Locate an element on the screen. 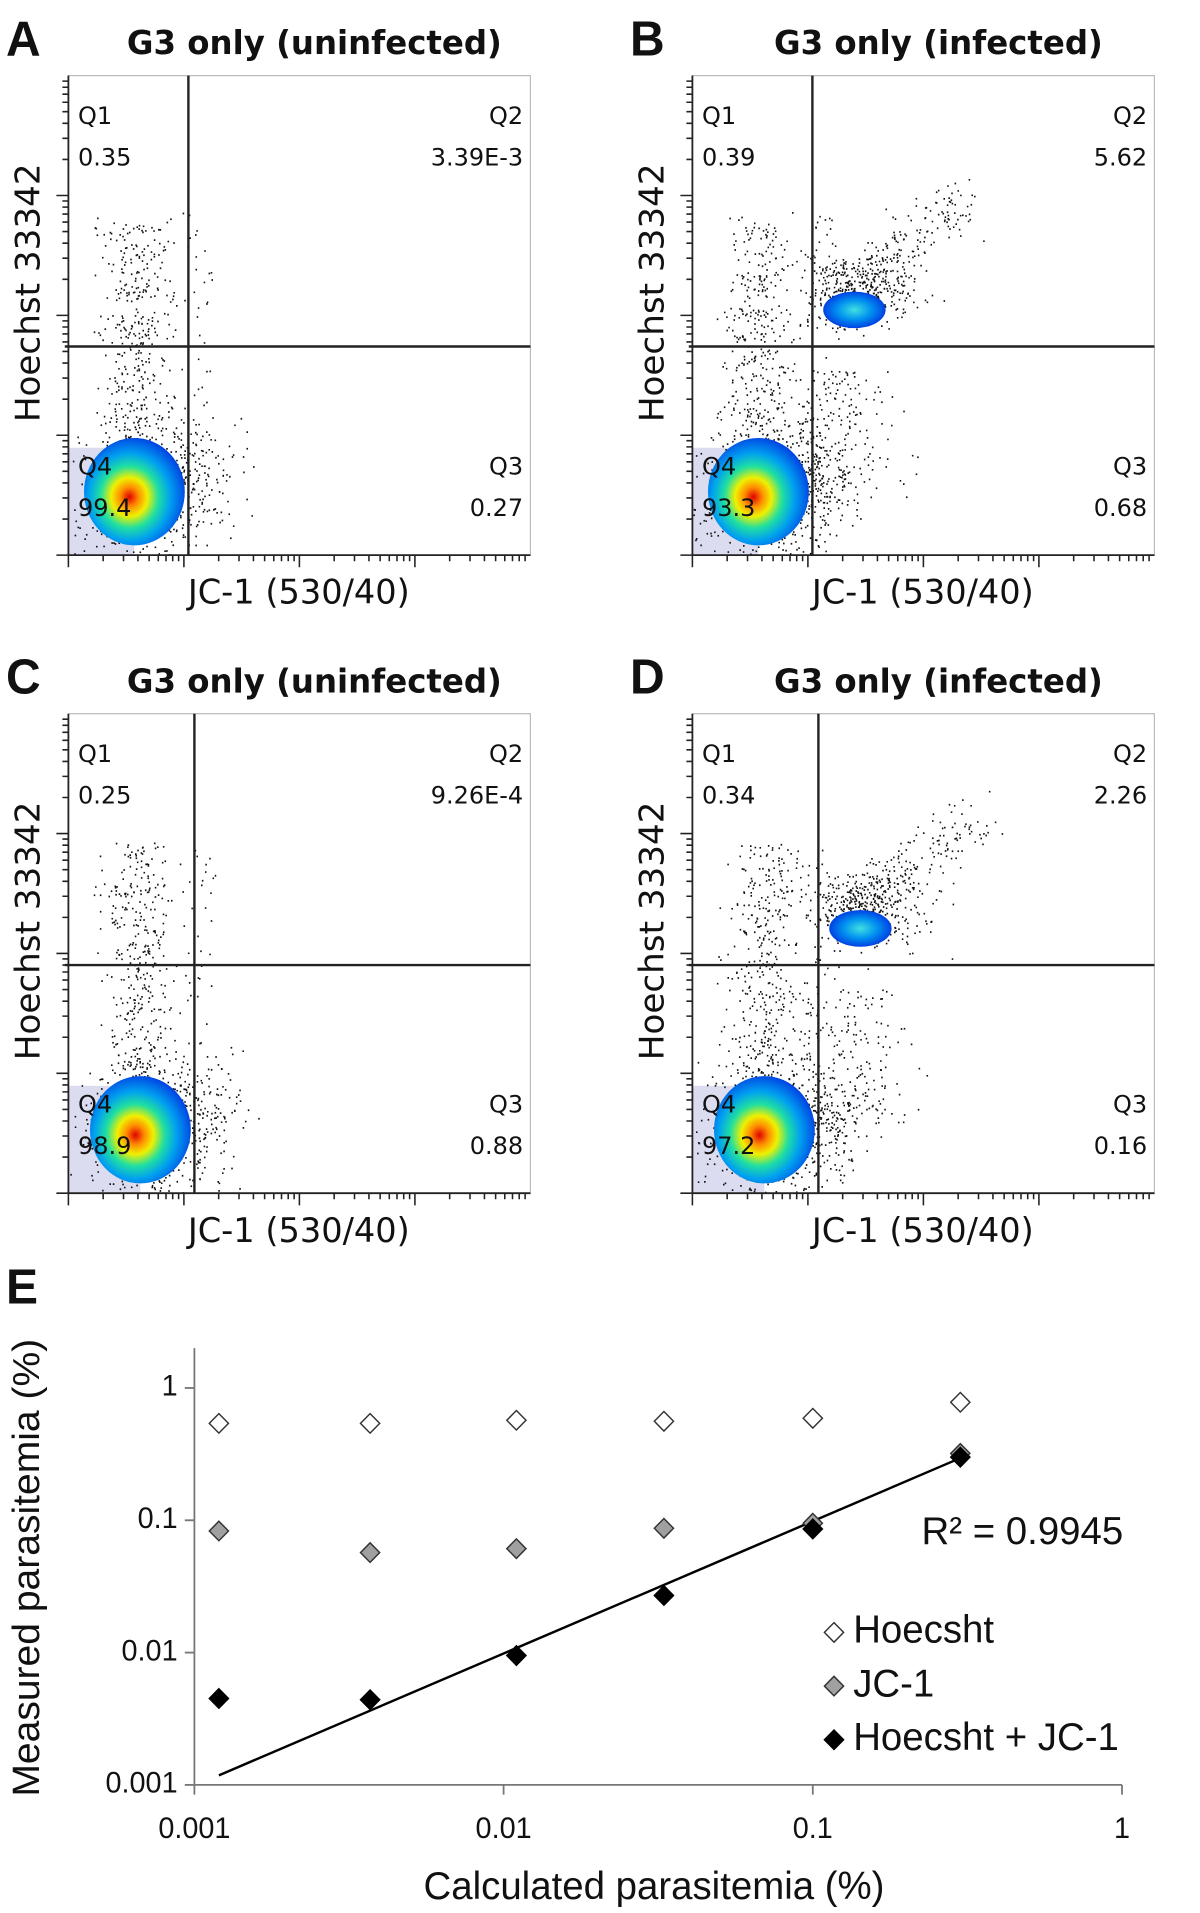  quadrant-value: 0.34 is located at coordinates (728, 796).